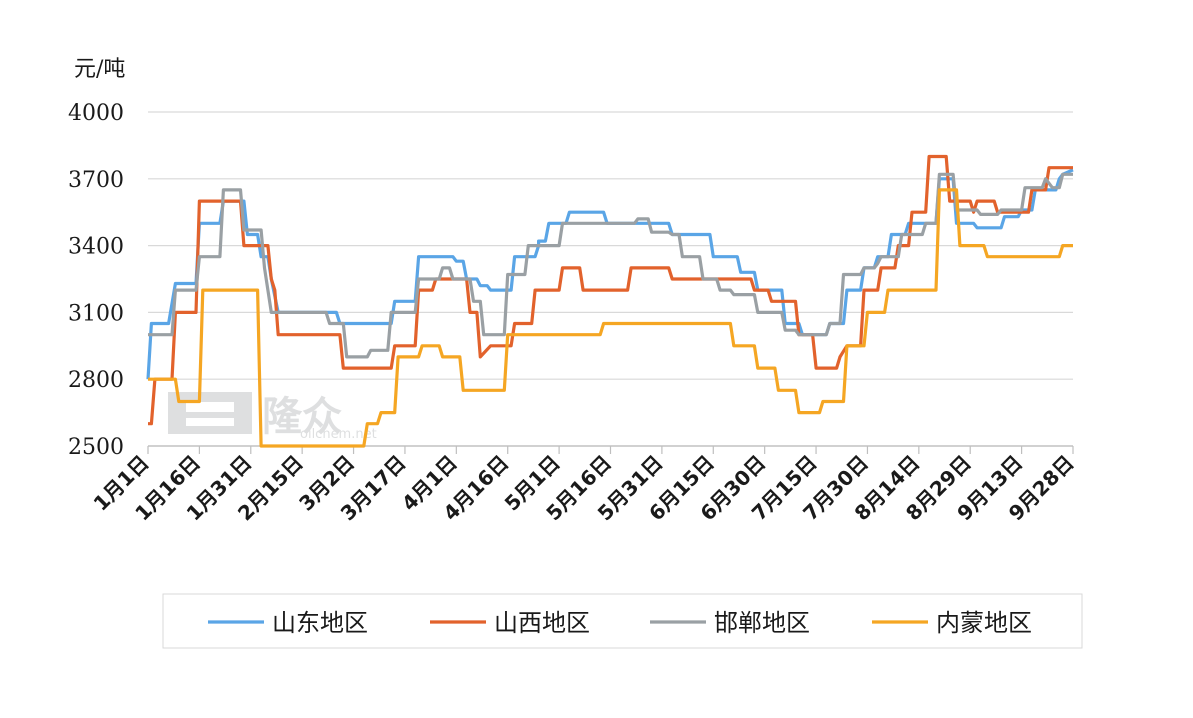 The width and height of the screenshot is (1193, 718). I want to click on y-tick-label: 4000, so click(96, 113).